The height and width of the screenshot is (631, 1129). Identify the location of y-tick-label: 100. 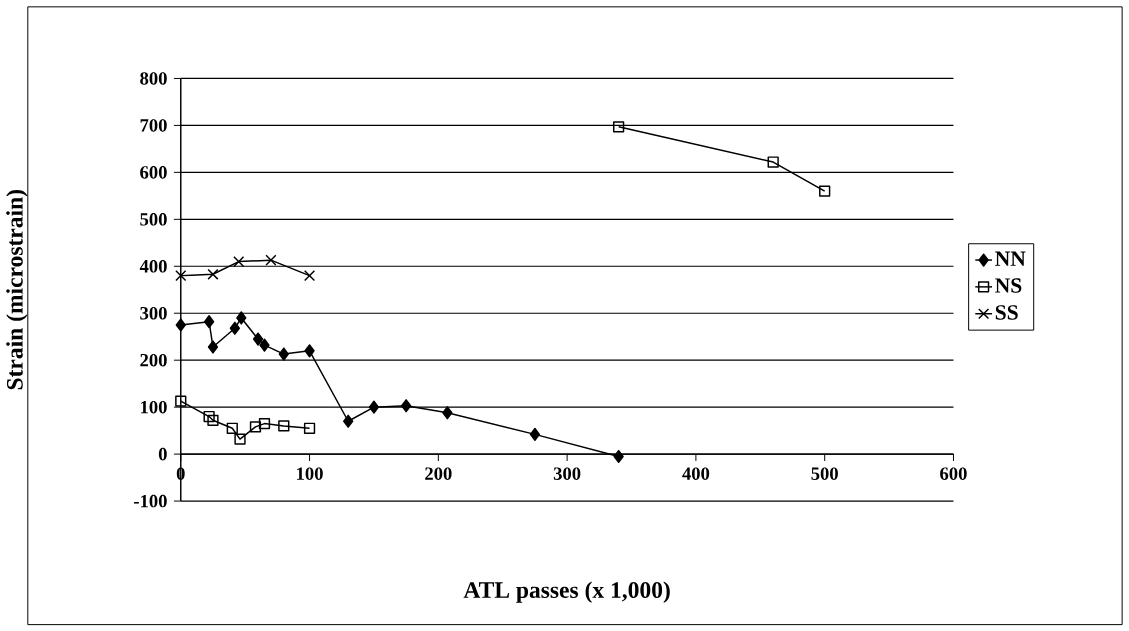
(154, 407).